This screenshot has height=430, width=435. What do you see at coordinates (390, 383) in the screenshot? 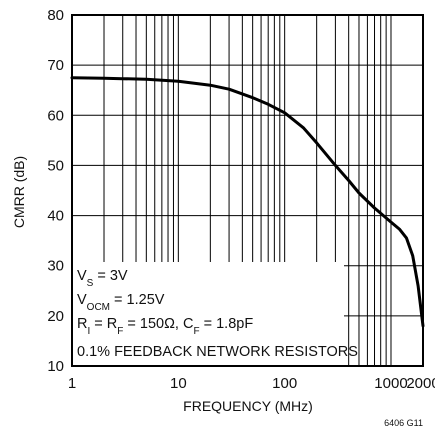
I see `x-tick-label: 1000` at bounding box center [390, 383].